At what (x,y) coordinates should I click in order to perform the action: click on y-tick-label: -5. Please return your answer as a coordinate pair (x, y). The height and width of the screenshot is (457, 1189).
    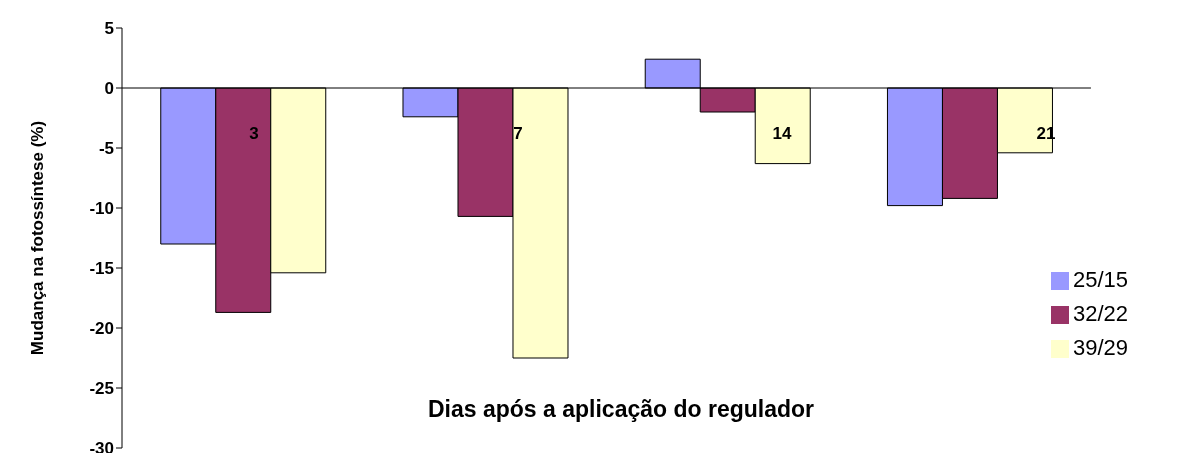
    Looking at the image, I should click on (106, 149).